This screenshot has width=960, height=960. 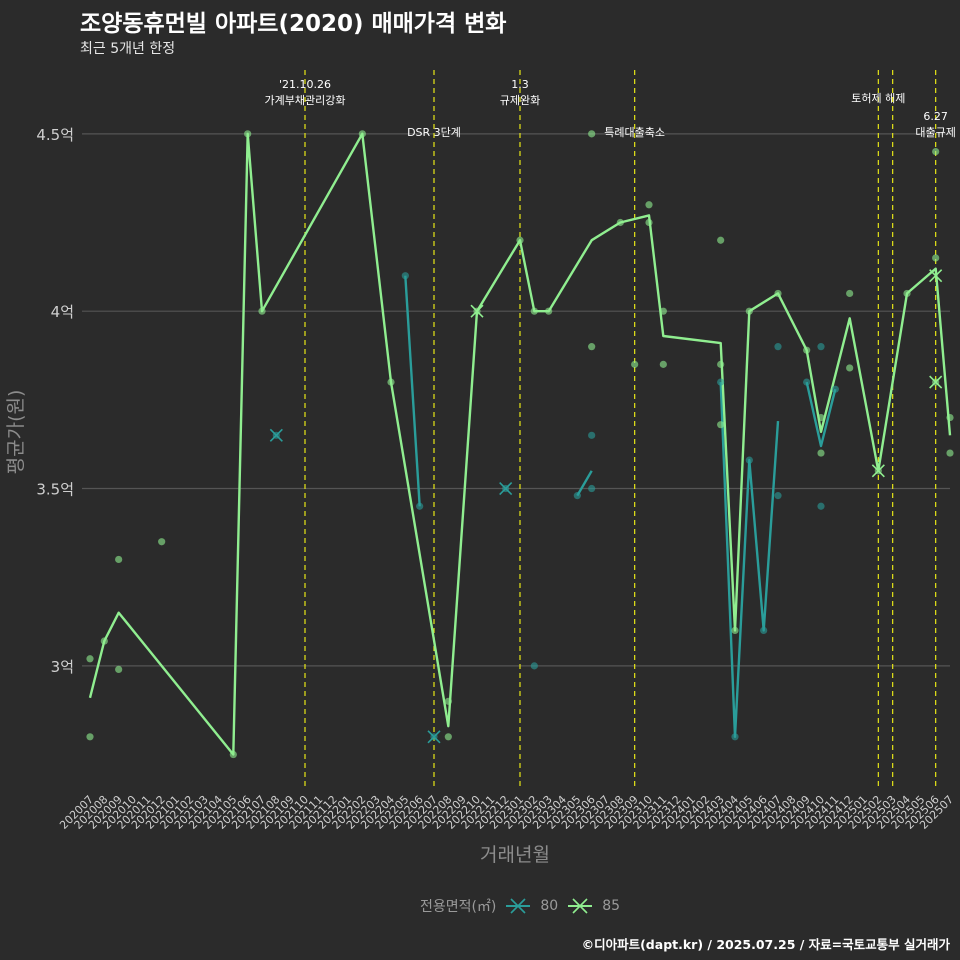 What do you see at coordinates (634, 132) in the screenshot?
I see `event-label: 특례대출축소` at bounding box center [634, 132].